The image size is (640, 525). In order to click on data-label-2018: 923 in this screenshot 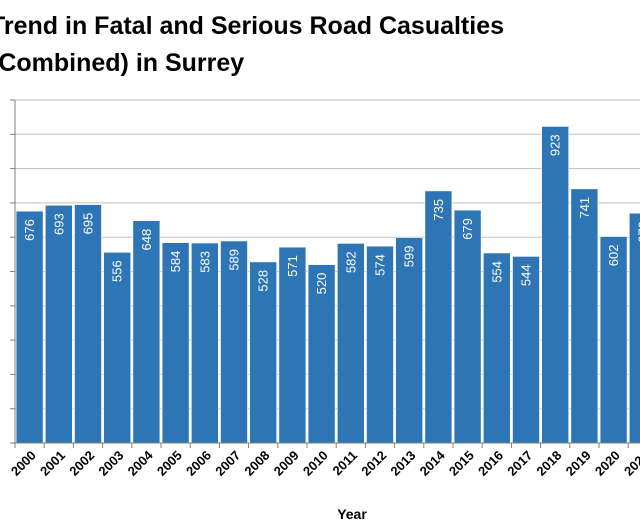, I will do `click(555, 145)`.